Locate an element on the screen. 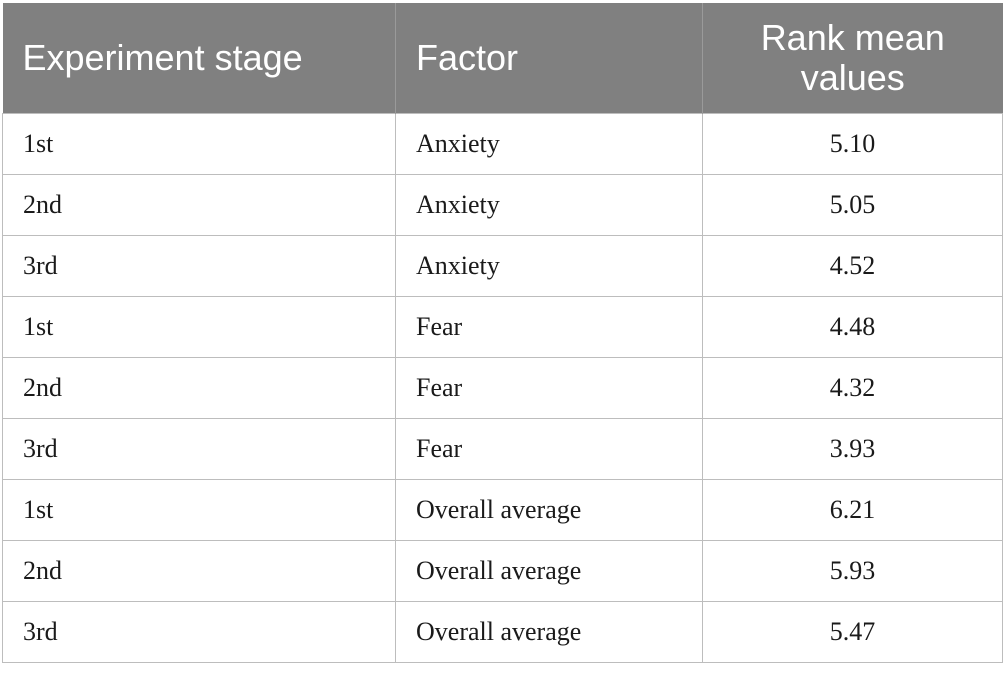 The image size is (1005, 685). header-rank-mean-values: Rank mean values is located at coordinates (852, 58).